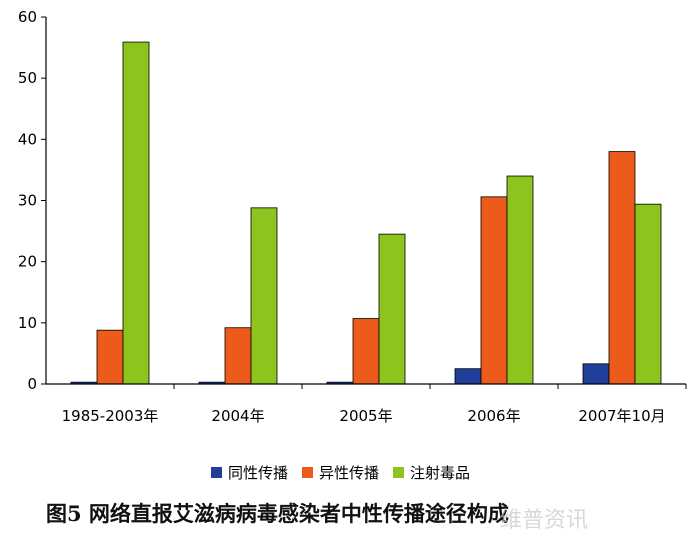  Describe the element at coordinates (27, 201) in the screenshot. I see `y-tick-label: 30` at that location.